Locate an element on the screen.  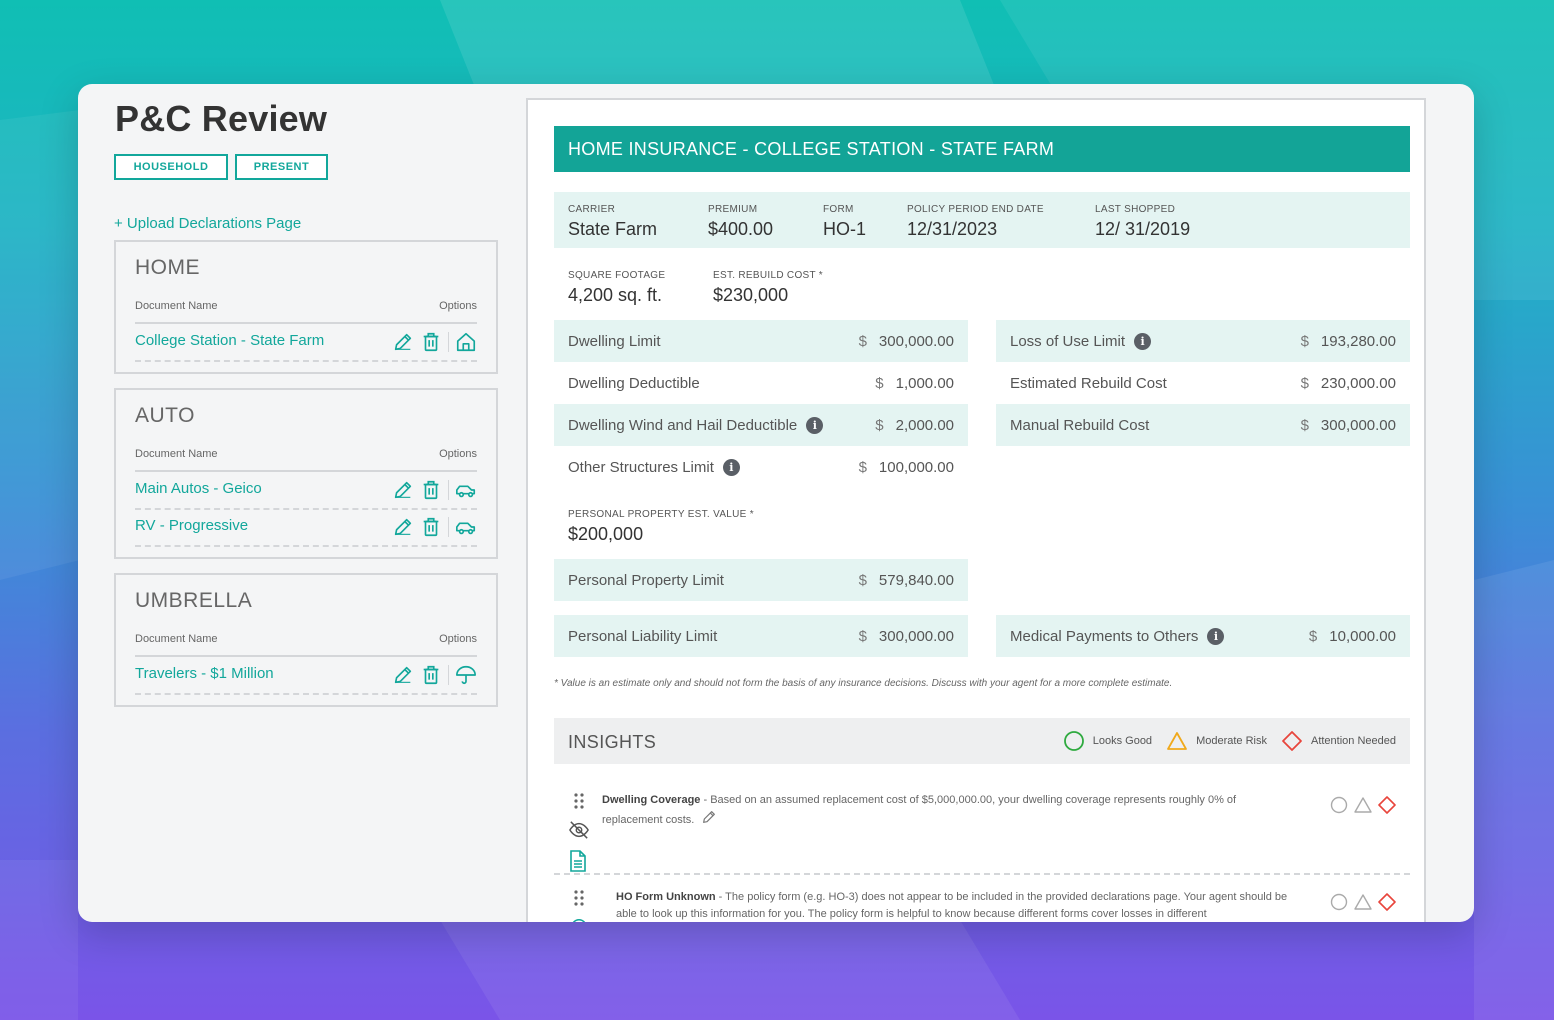
upload-declarations-link: + Upload Declarations Page is located at coordinates (208, 223).